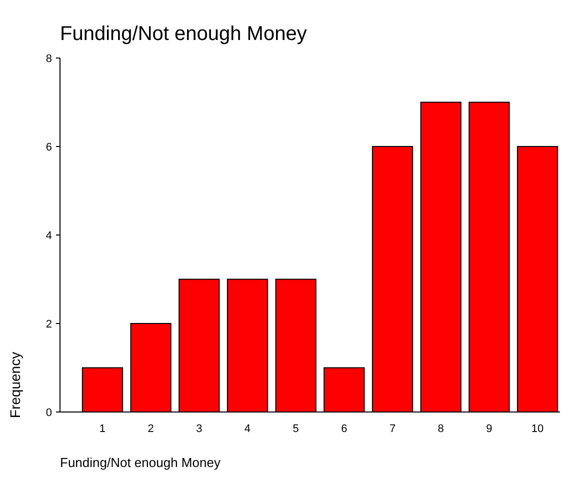 Image resolution: width=574 pixels, height=483 pixels. What do you see at coordinates (489, 429) in the screenshot?
I see `x-tick-label: 9` at bounding box center [489, 429].